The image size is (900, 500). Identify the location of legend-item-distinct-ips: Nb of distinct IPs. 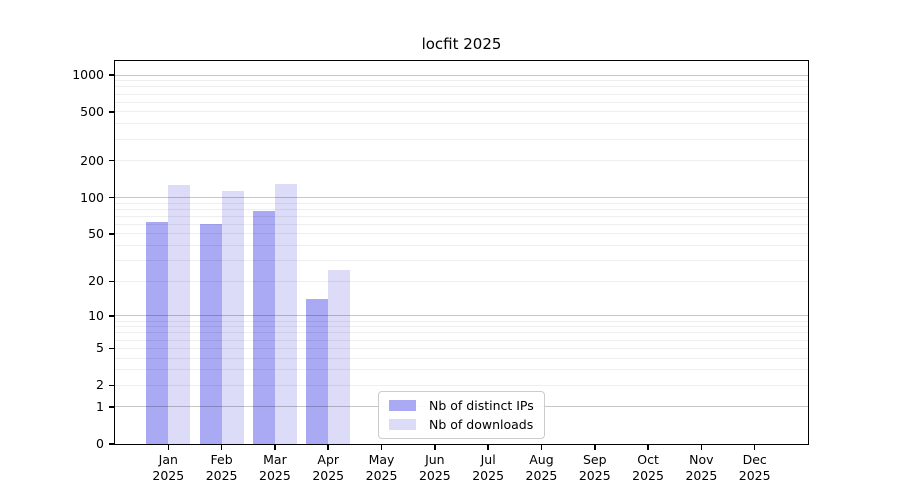
(461, 405).